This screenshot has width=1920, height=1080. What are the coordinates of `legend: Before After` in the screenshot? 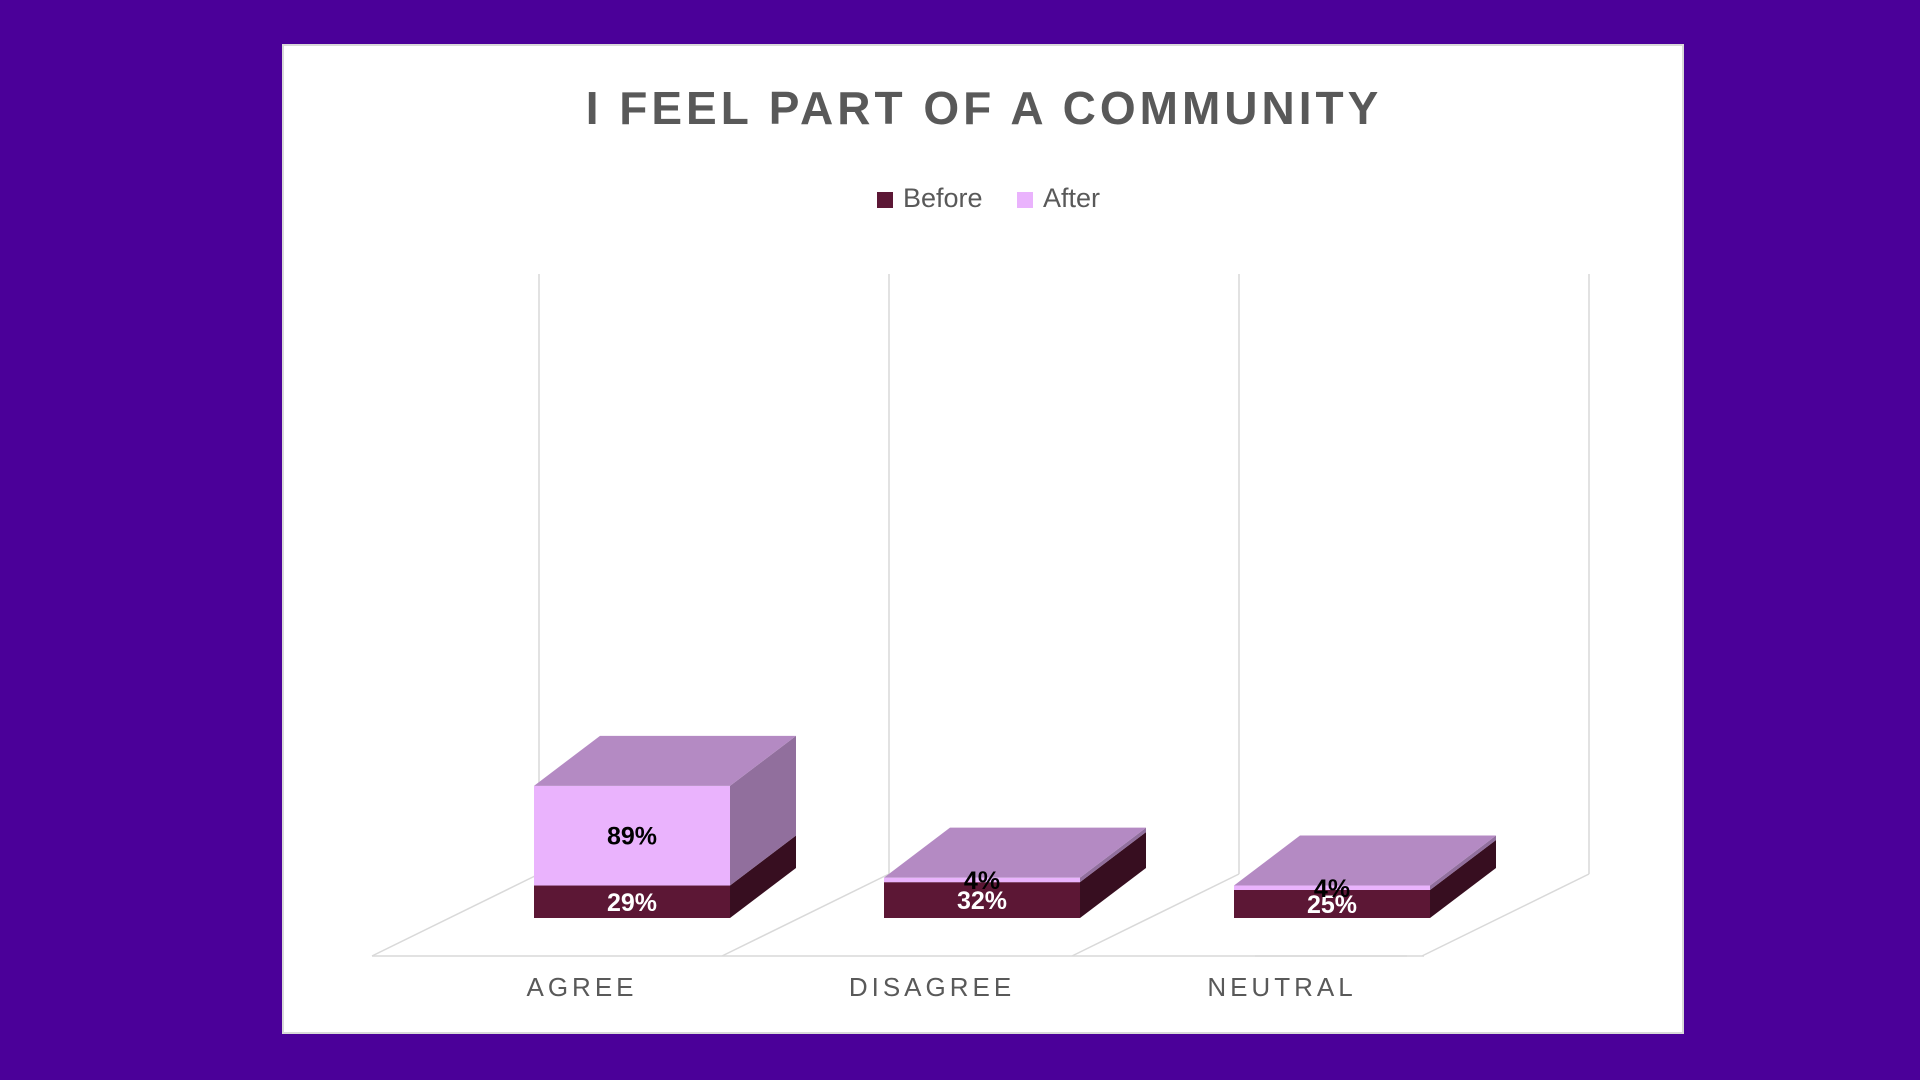 It's located at (988, 198).